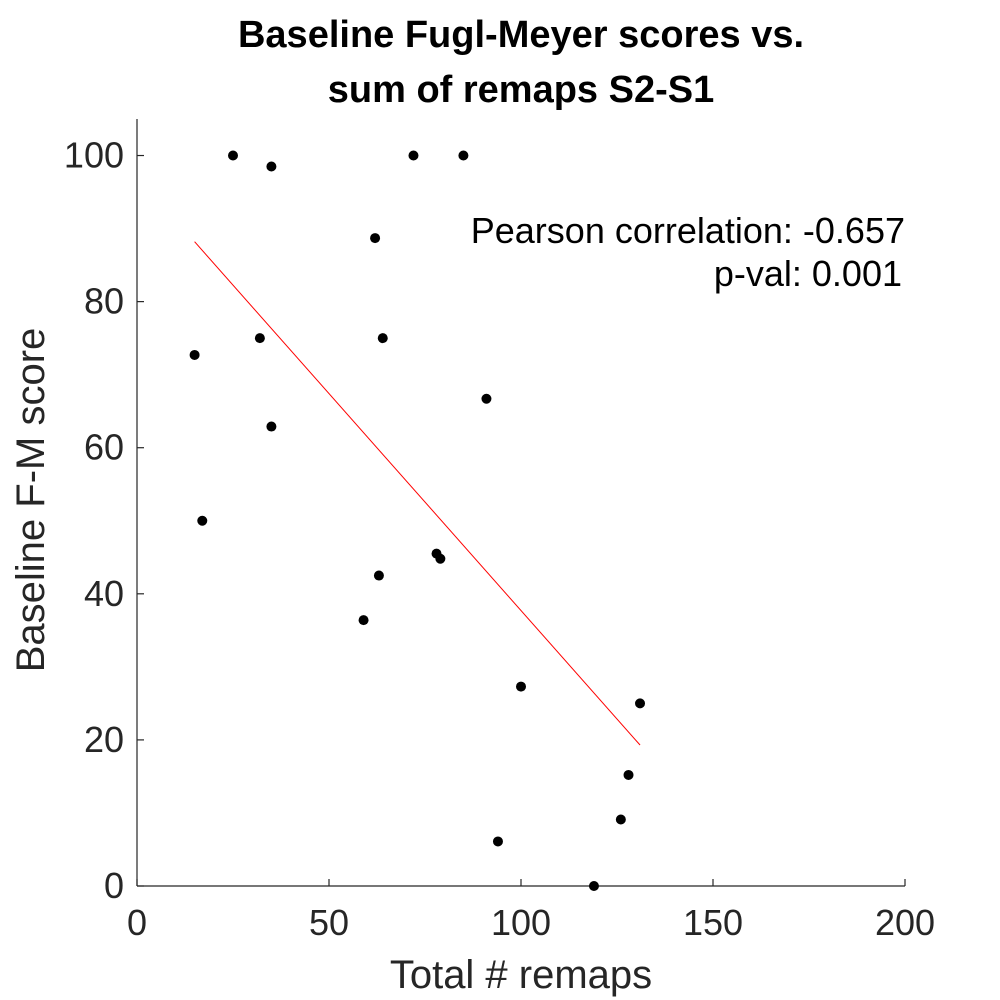 Image resolution: width=1000 pixels, height=1000 pixels. I want to click on y-axis-ticks: 0 20 40 60 80 100, so click(104, 520).